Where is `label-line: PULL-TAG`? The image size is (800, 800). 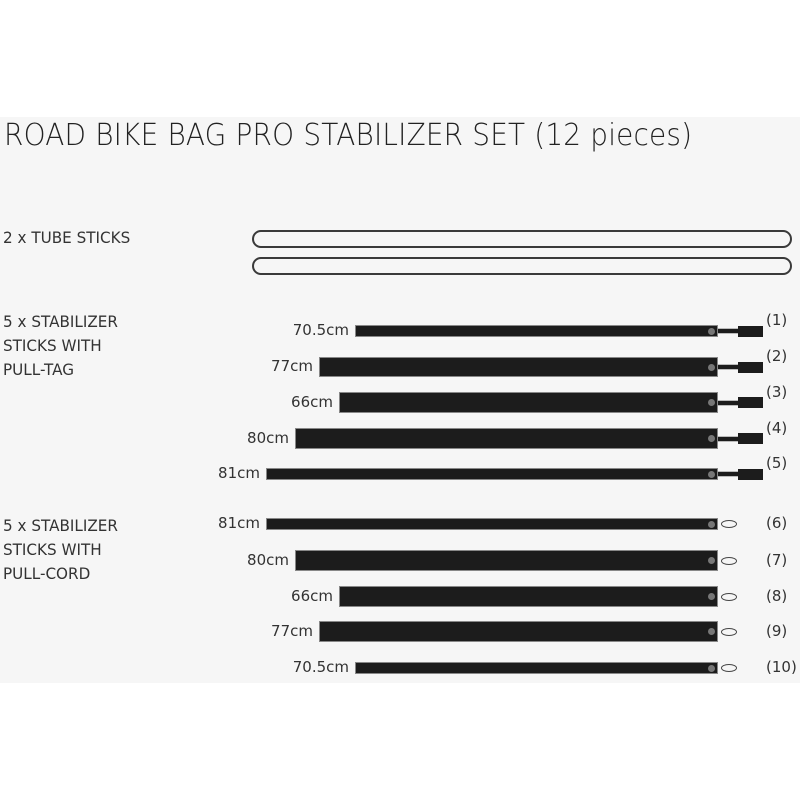 label-line: PULL-TAG is located at coordinates (39, 369).